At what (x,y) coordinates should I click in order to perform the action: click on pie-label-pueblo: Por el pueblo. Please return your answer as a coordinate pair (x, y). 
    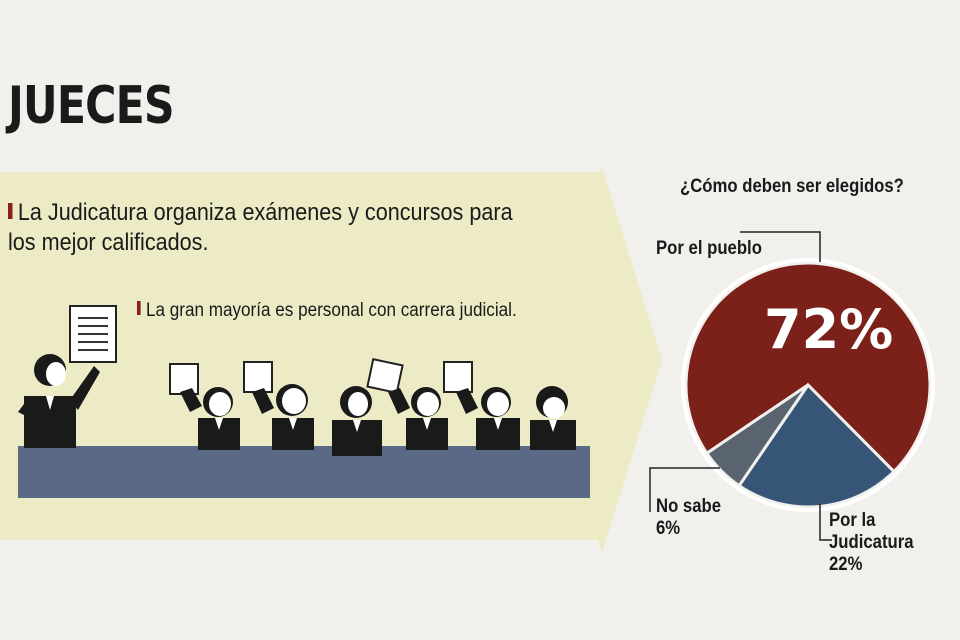
    Looking at the image, I should click on (709, 248).